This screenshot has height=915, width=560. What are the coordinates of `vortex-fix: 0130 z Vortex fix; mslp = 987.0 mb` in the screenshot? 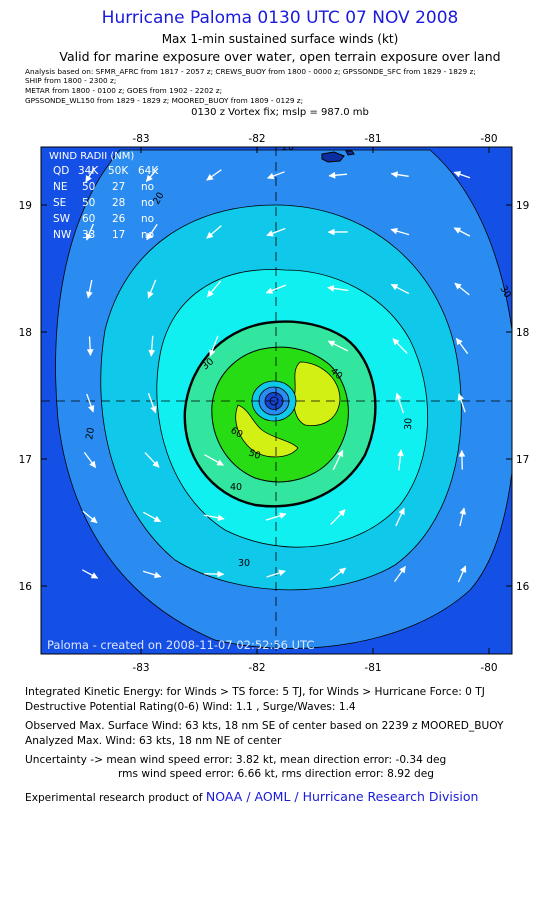 It's located at (280, 112).